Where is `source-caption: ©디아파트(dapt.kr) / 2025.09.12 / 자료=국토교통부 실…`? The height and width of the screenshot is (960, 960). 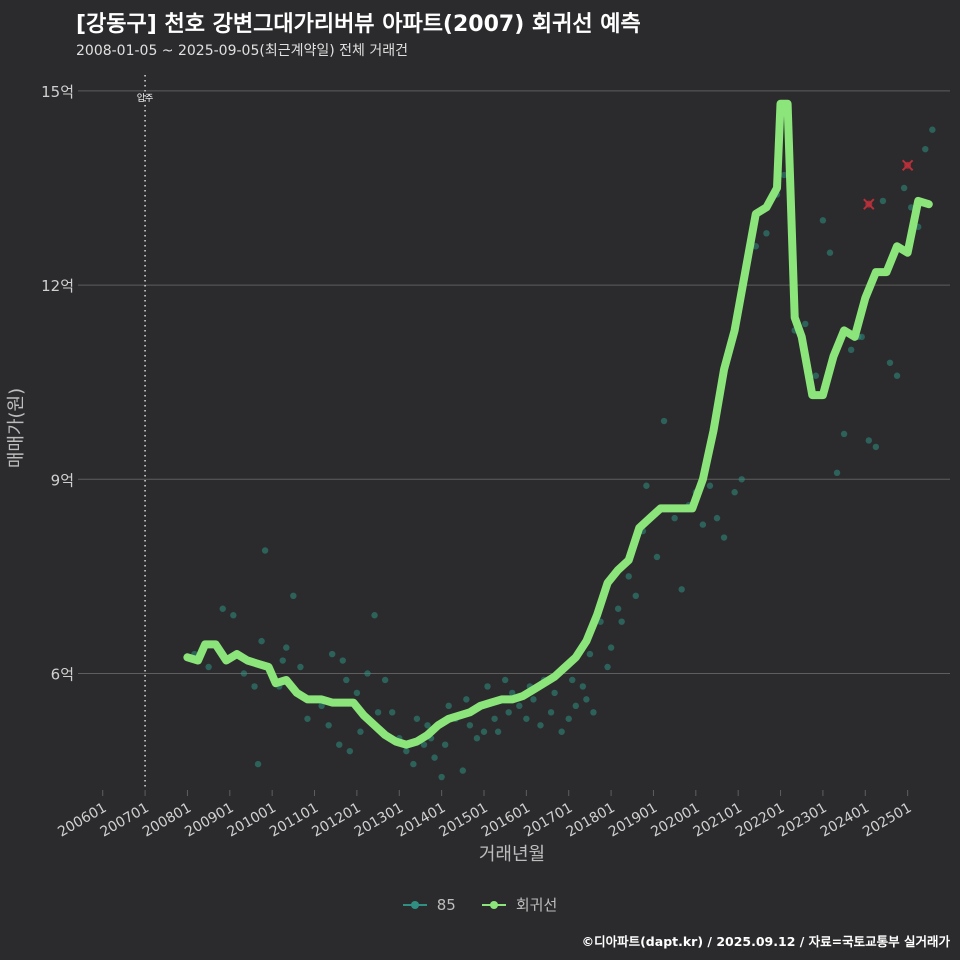
source-caption: ©디아파트(dapt.kr) / 2025.09.12 / 자료=국토교통부 실… is located at coordinates (765, 941).